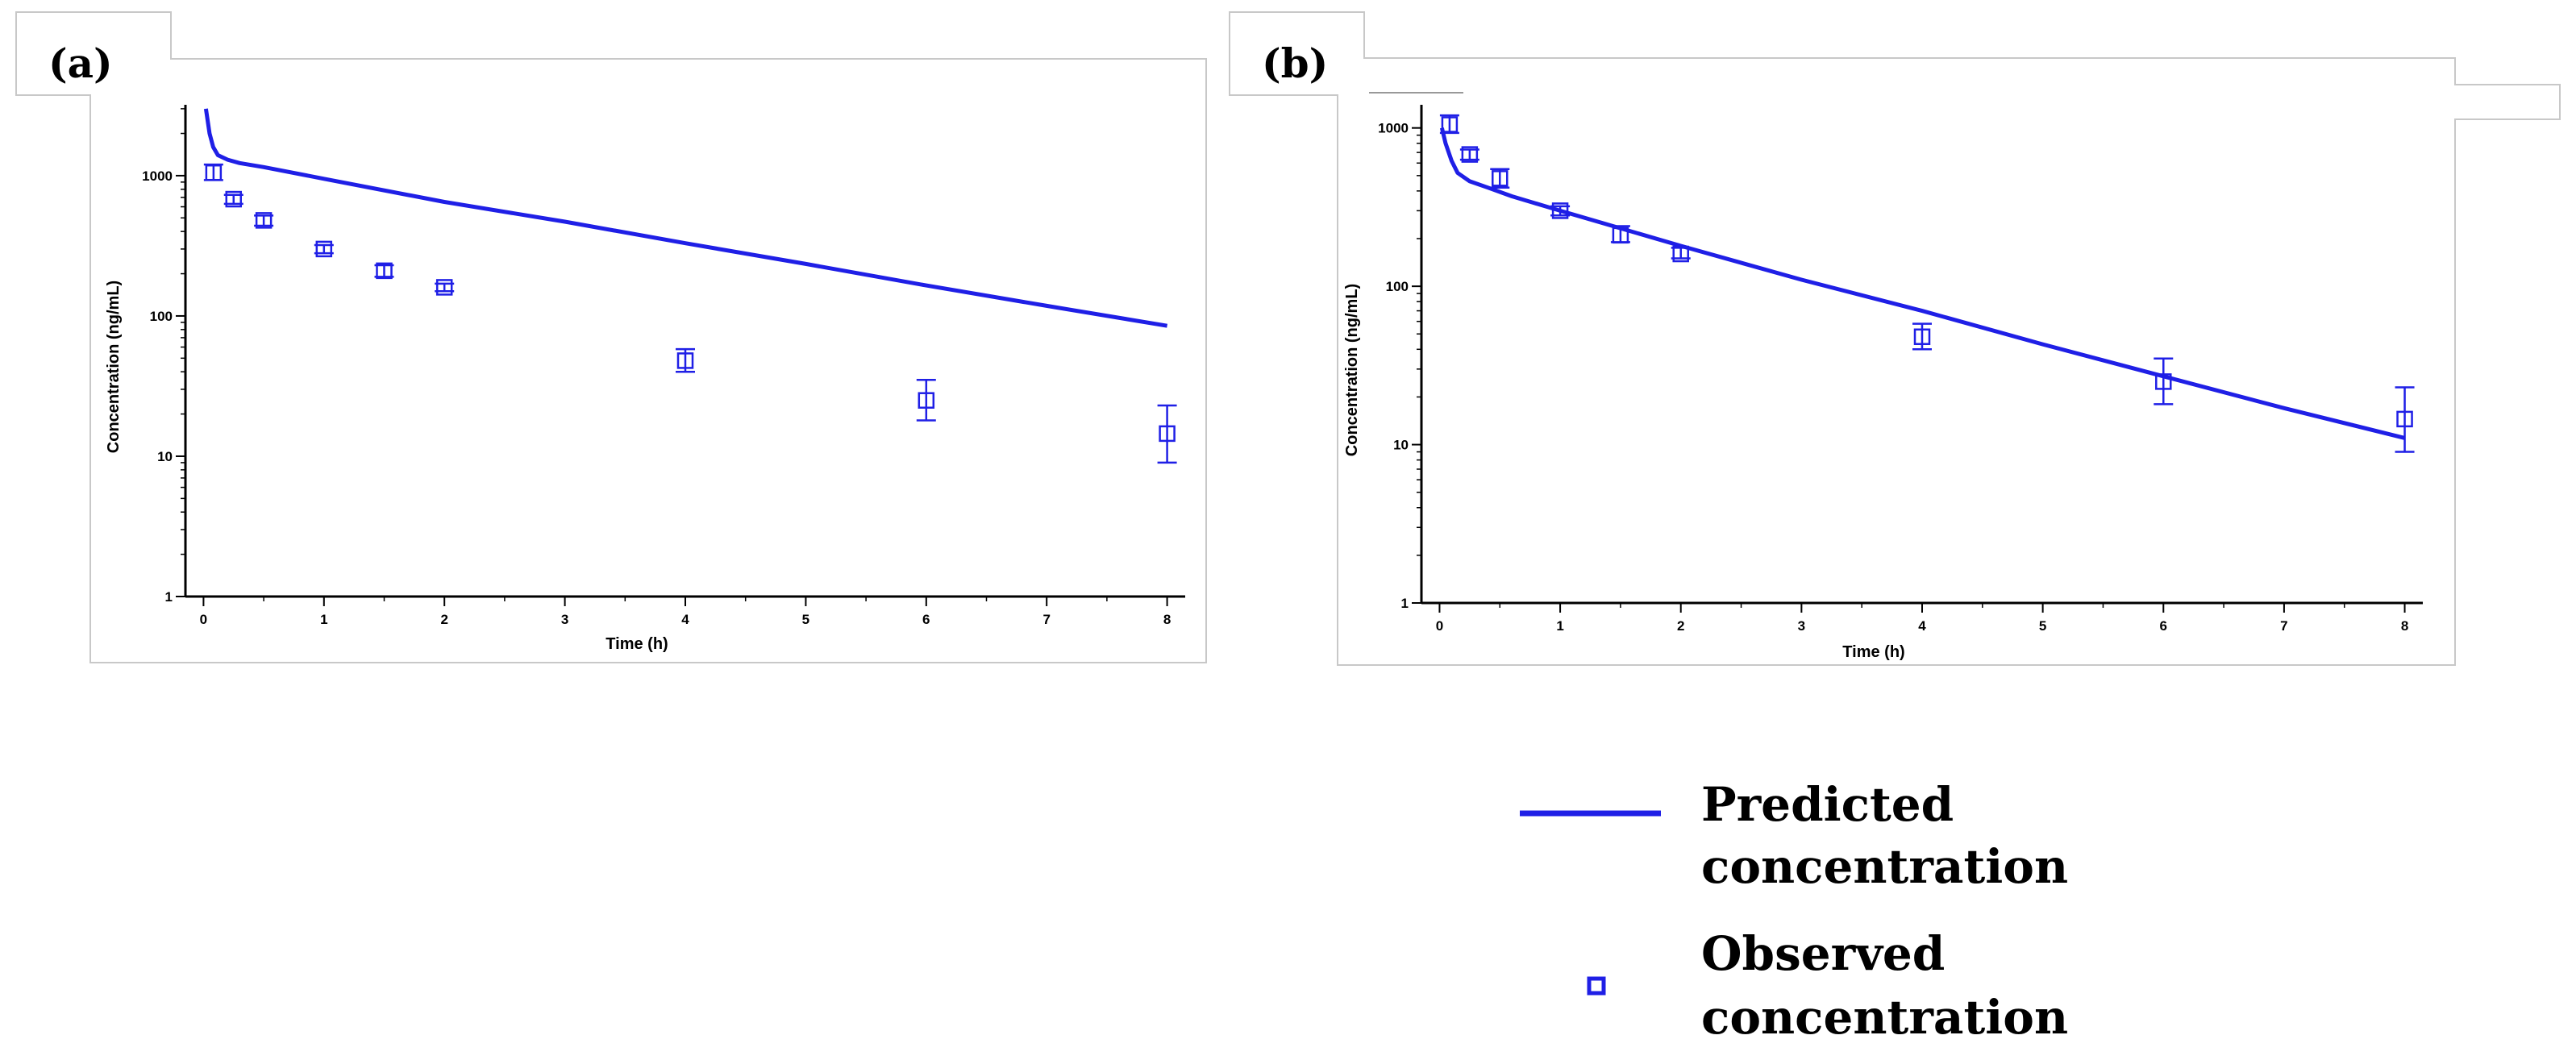 Image resolution: width=2576 pixels, height=1056 pixels. Describe the element at coordinates (1828, 804) in the screenshot. I see `legend-predicted-label-line1: Predicted` at that location.